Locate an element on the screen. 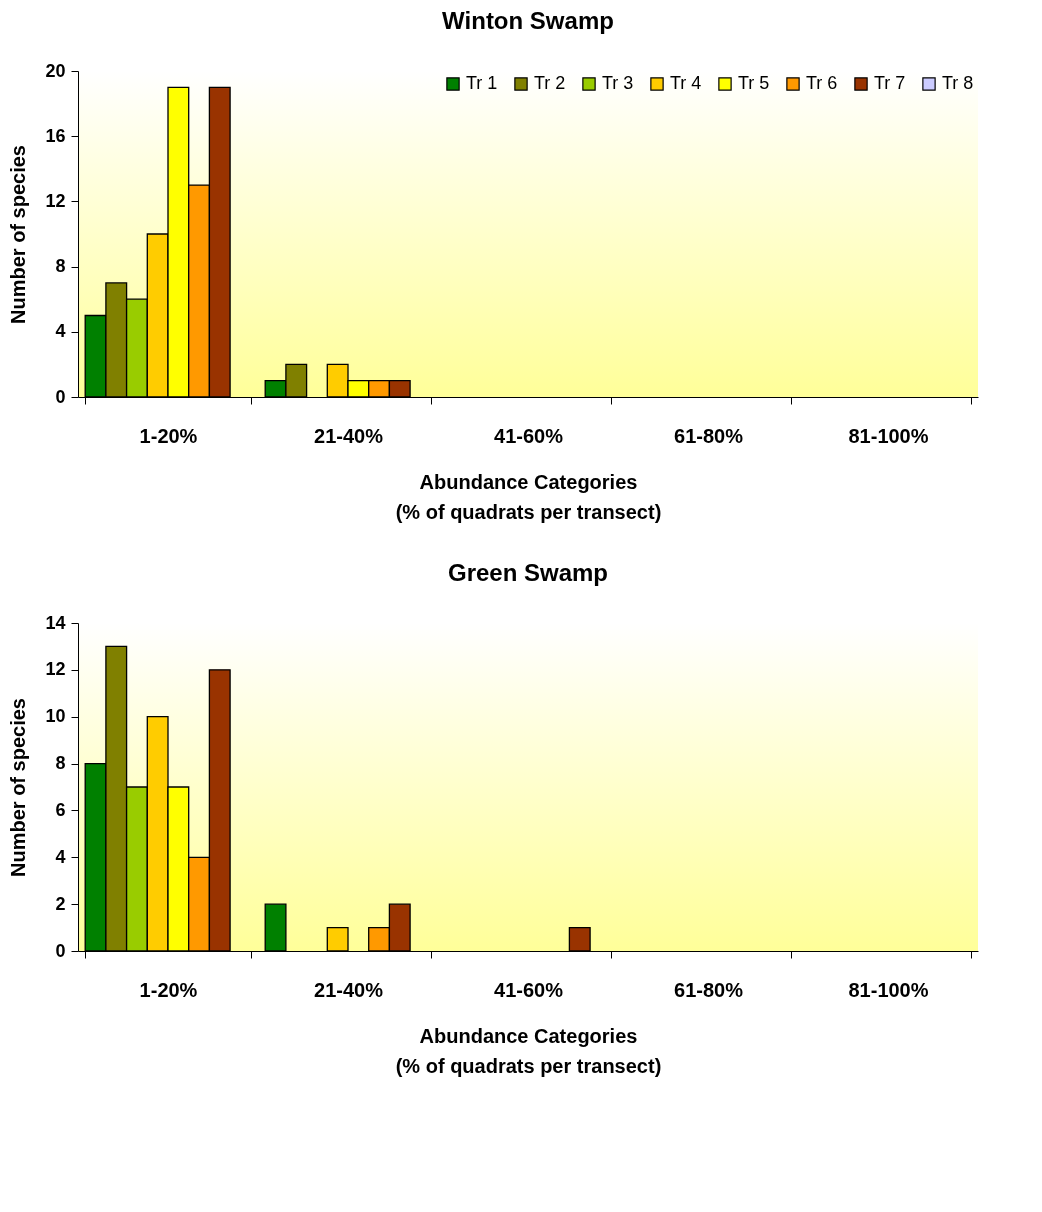  y-tick-label: 6 is located at coordinates (60, 809).